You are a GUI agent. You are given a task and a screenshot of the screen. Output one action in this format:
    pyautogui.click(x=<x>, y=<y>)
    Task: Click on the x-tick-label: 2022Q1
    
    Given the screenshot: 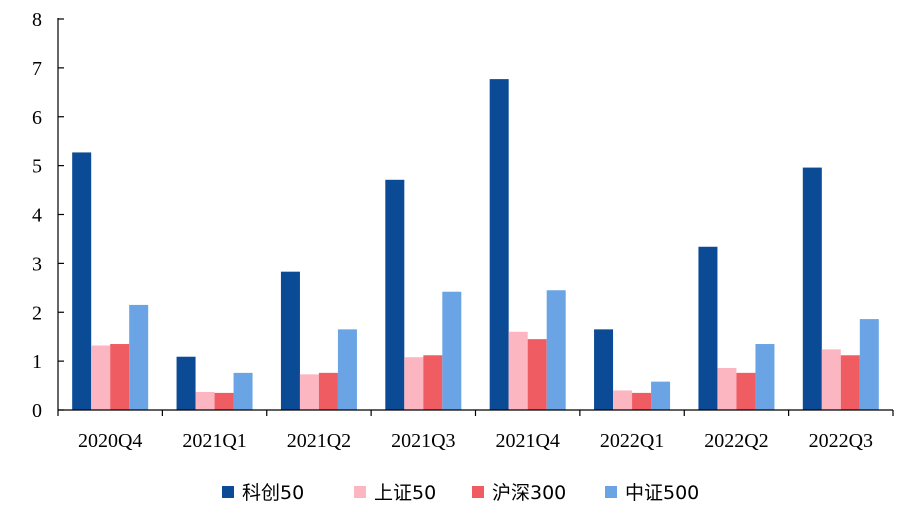 What is the action you would take?
    pyautogui.click(x=632, y=441)
    